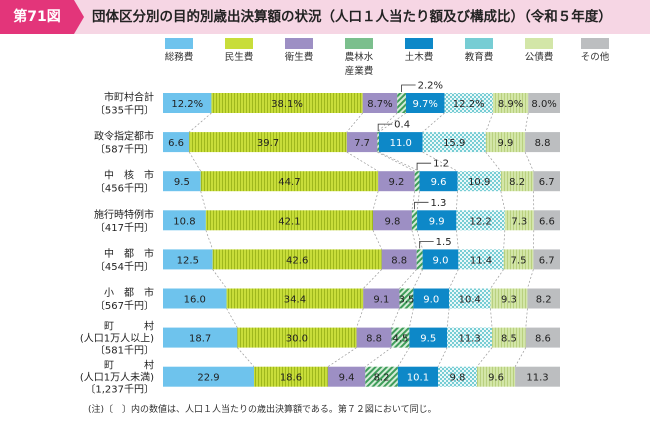  I want to click on chart-note: (注)〔 〕内の数値は、人口１人当たりの歳出決算額である。第７２図において同じ。, so click(262, 410).